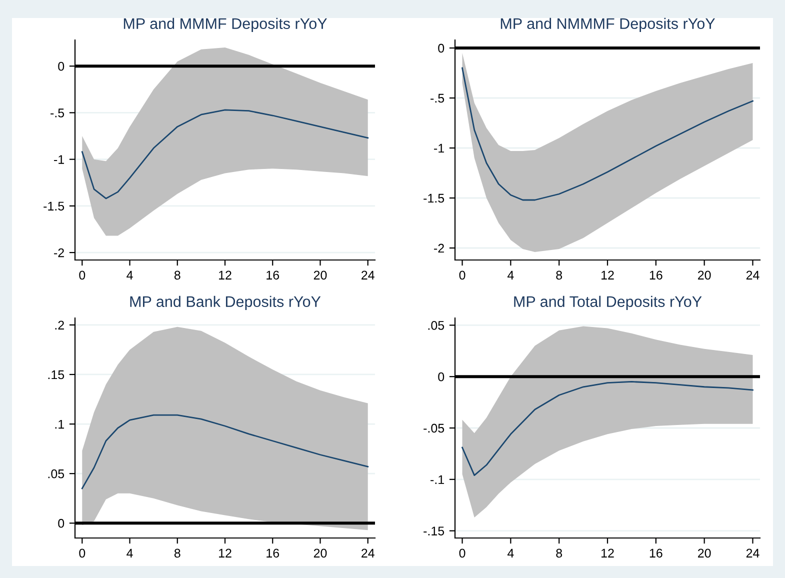 The height and width of the screenshot is (578, 785). Describe the element at coordinates (437, 479) in the screenshot. I see `y-tick-label: -.1` at that location.